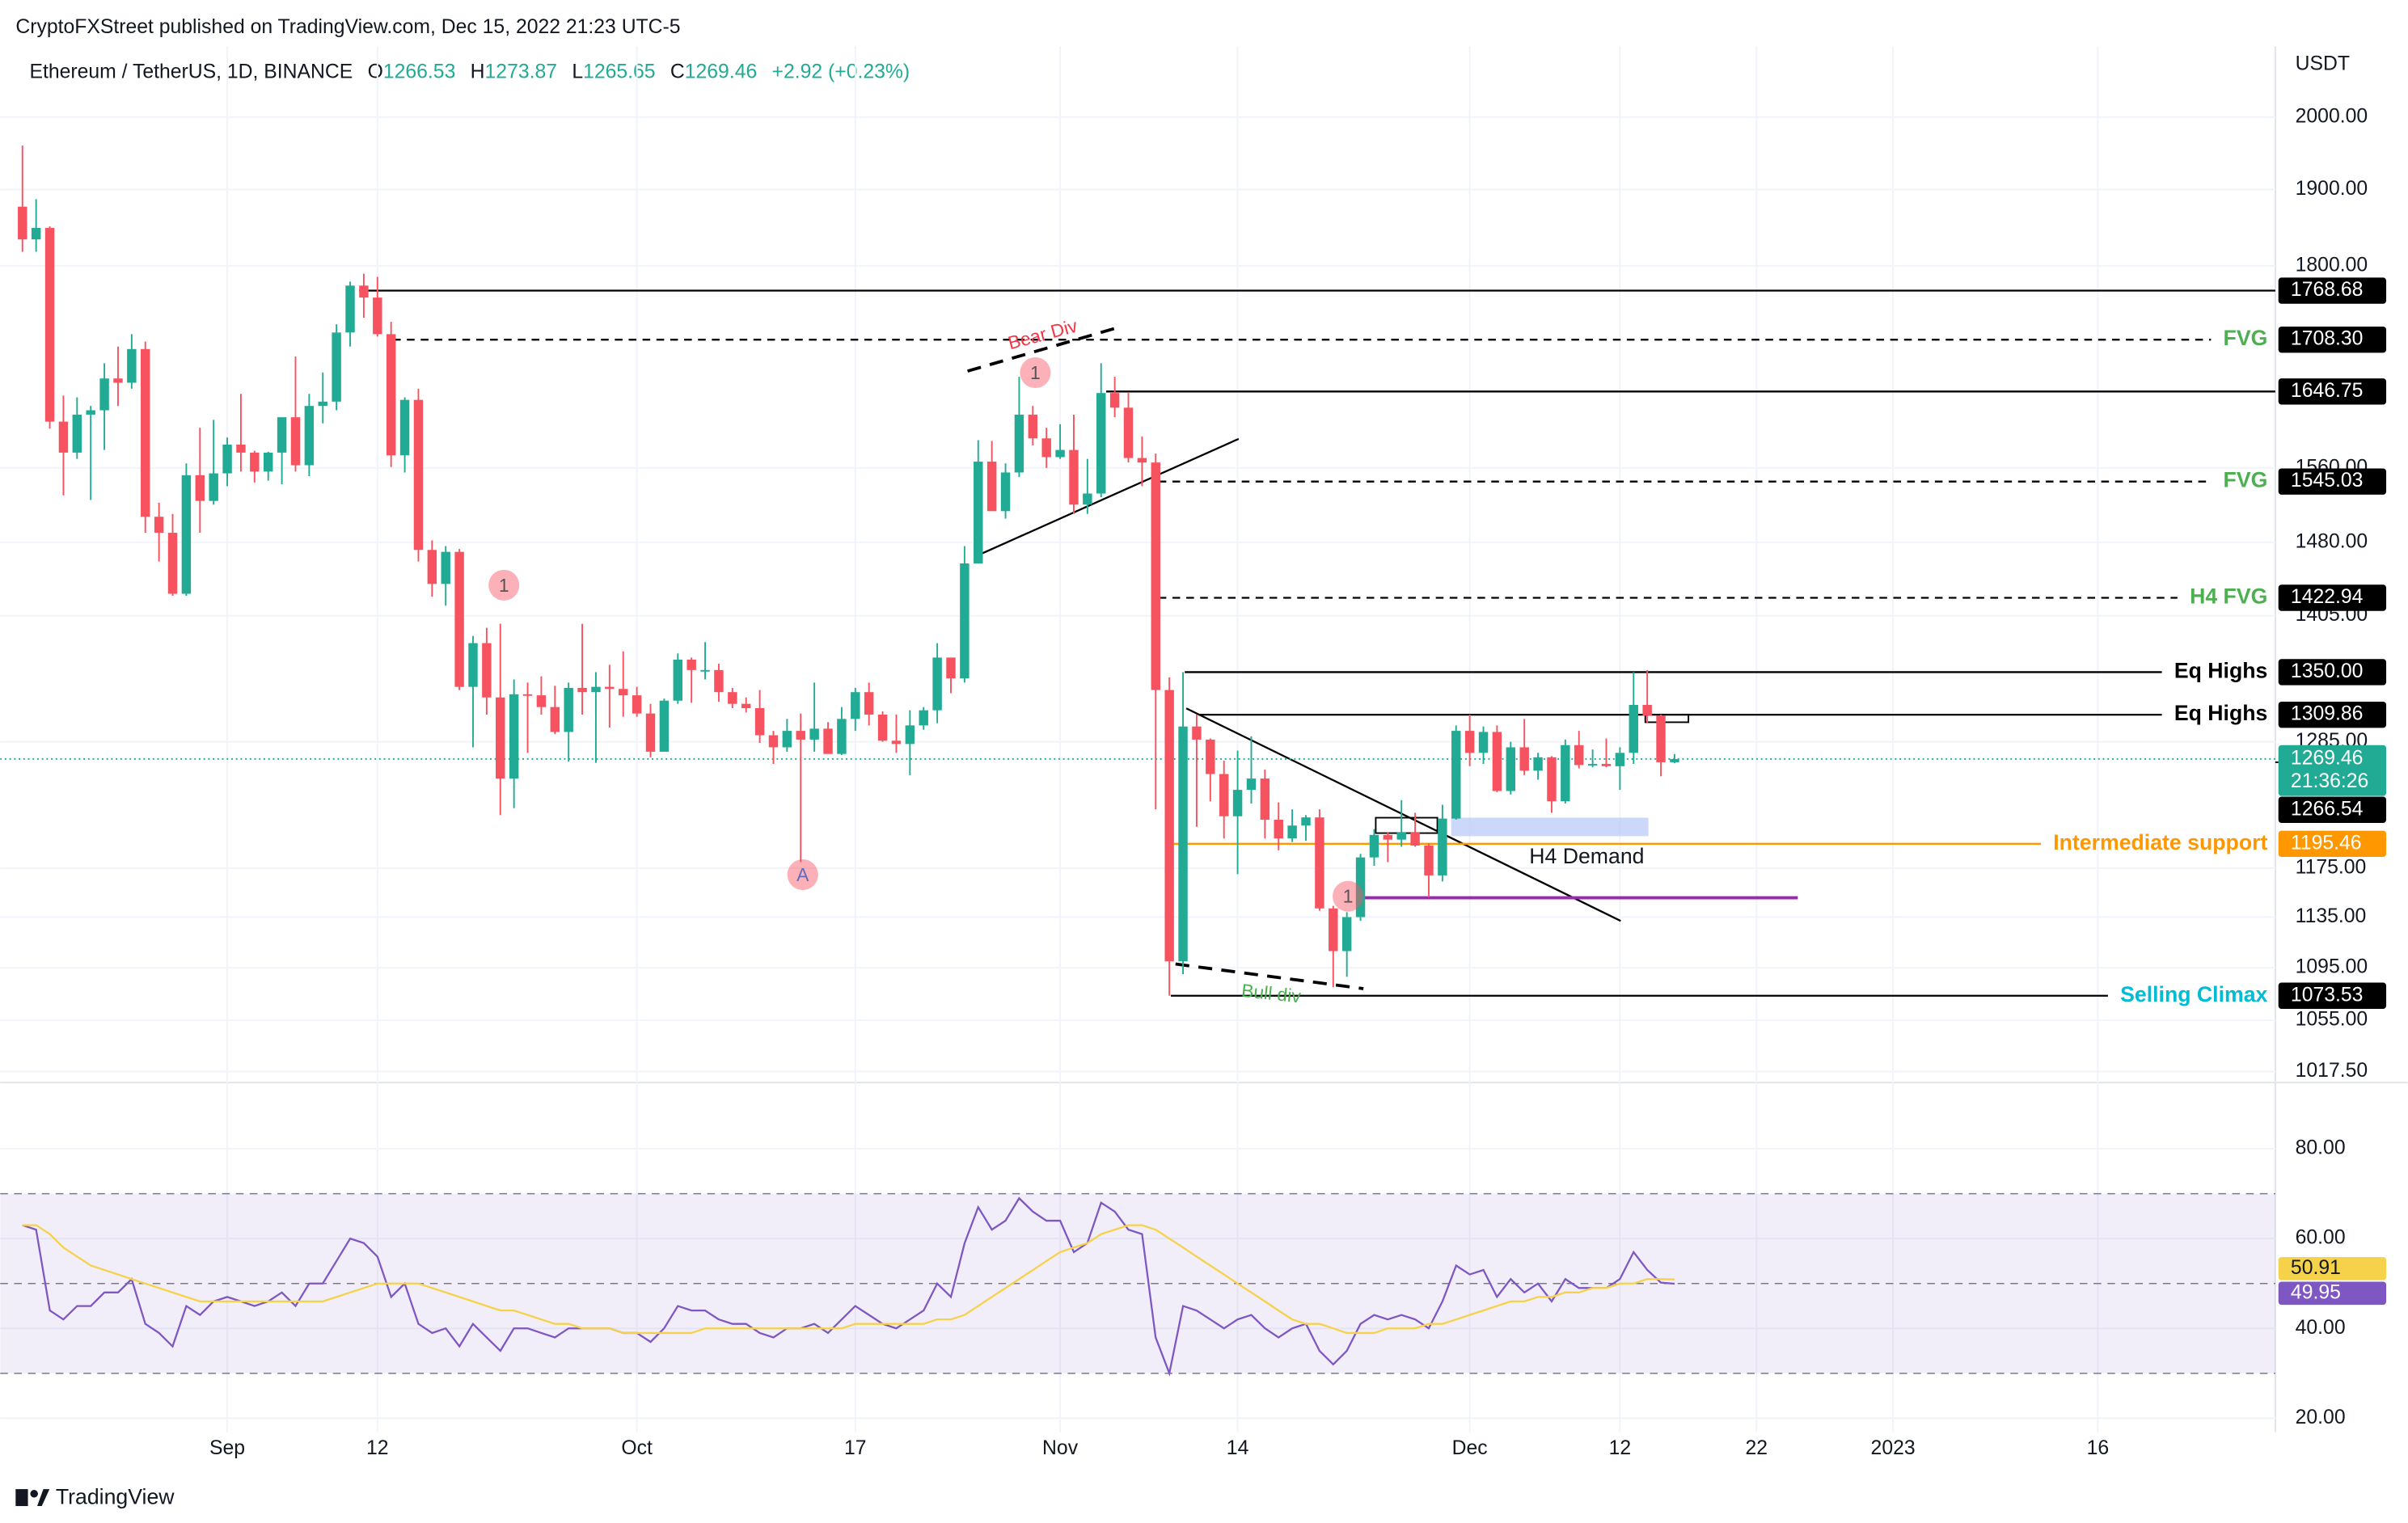 The width and height of the screenshot is (2408, 1523). What do you see at coordinates (855, 1448) in the screenshot?
I see `x-tick-label: 17` at bounding box center [855, 1448].